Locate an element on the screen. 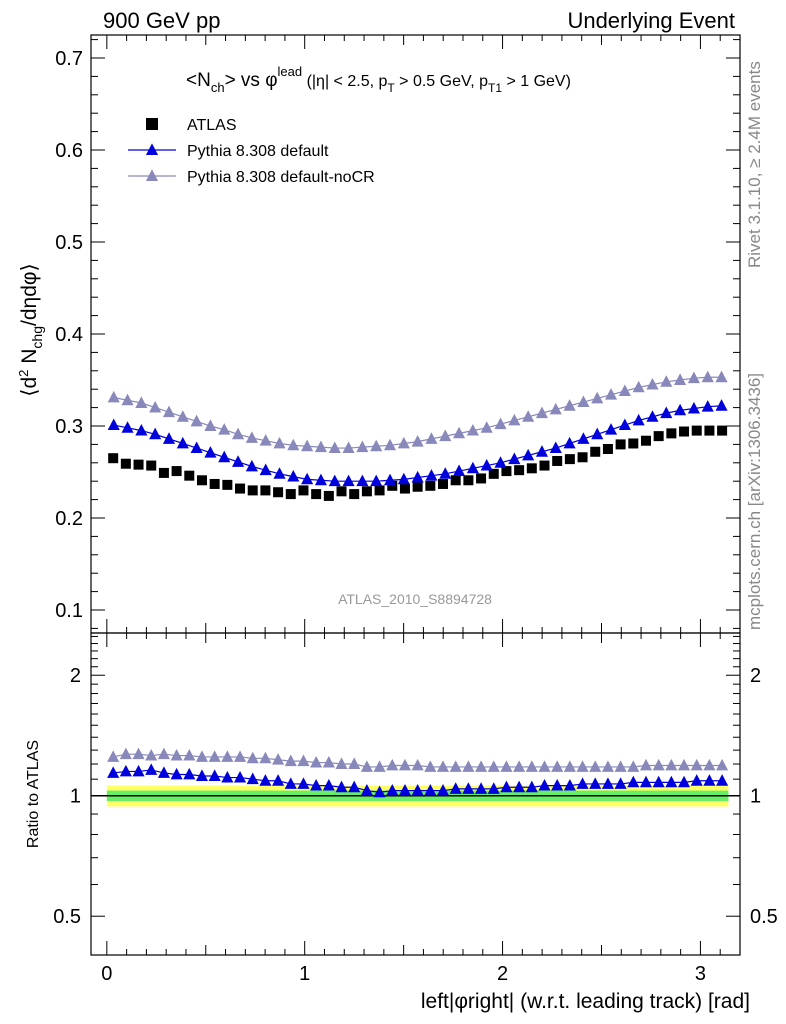  main-y-tick-label: 0.1 is located at coordinates (69, 611).